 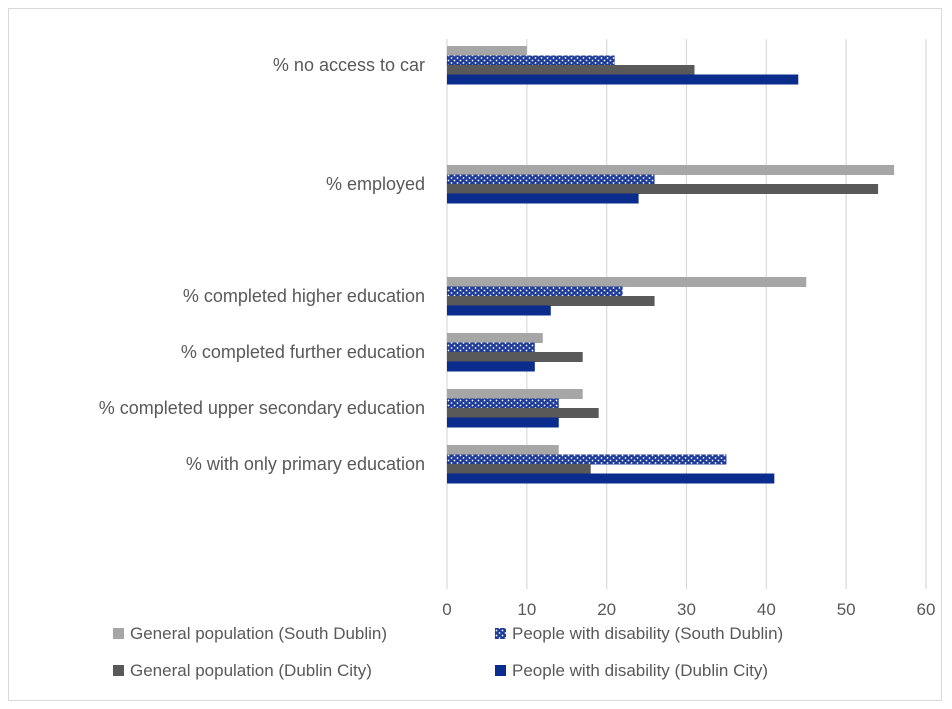 I want to click on category-label: % employed, so click(x=375, y=184).